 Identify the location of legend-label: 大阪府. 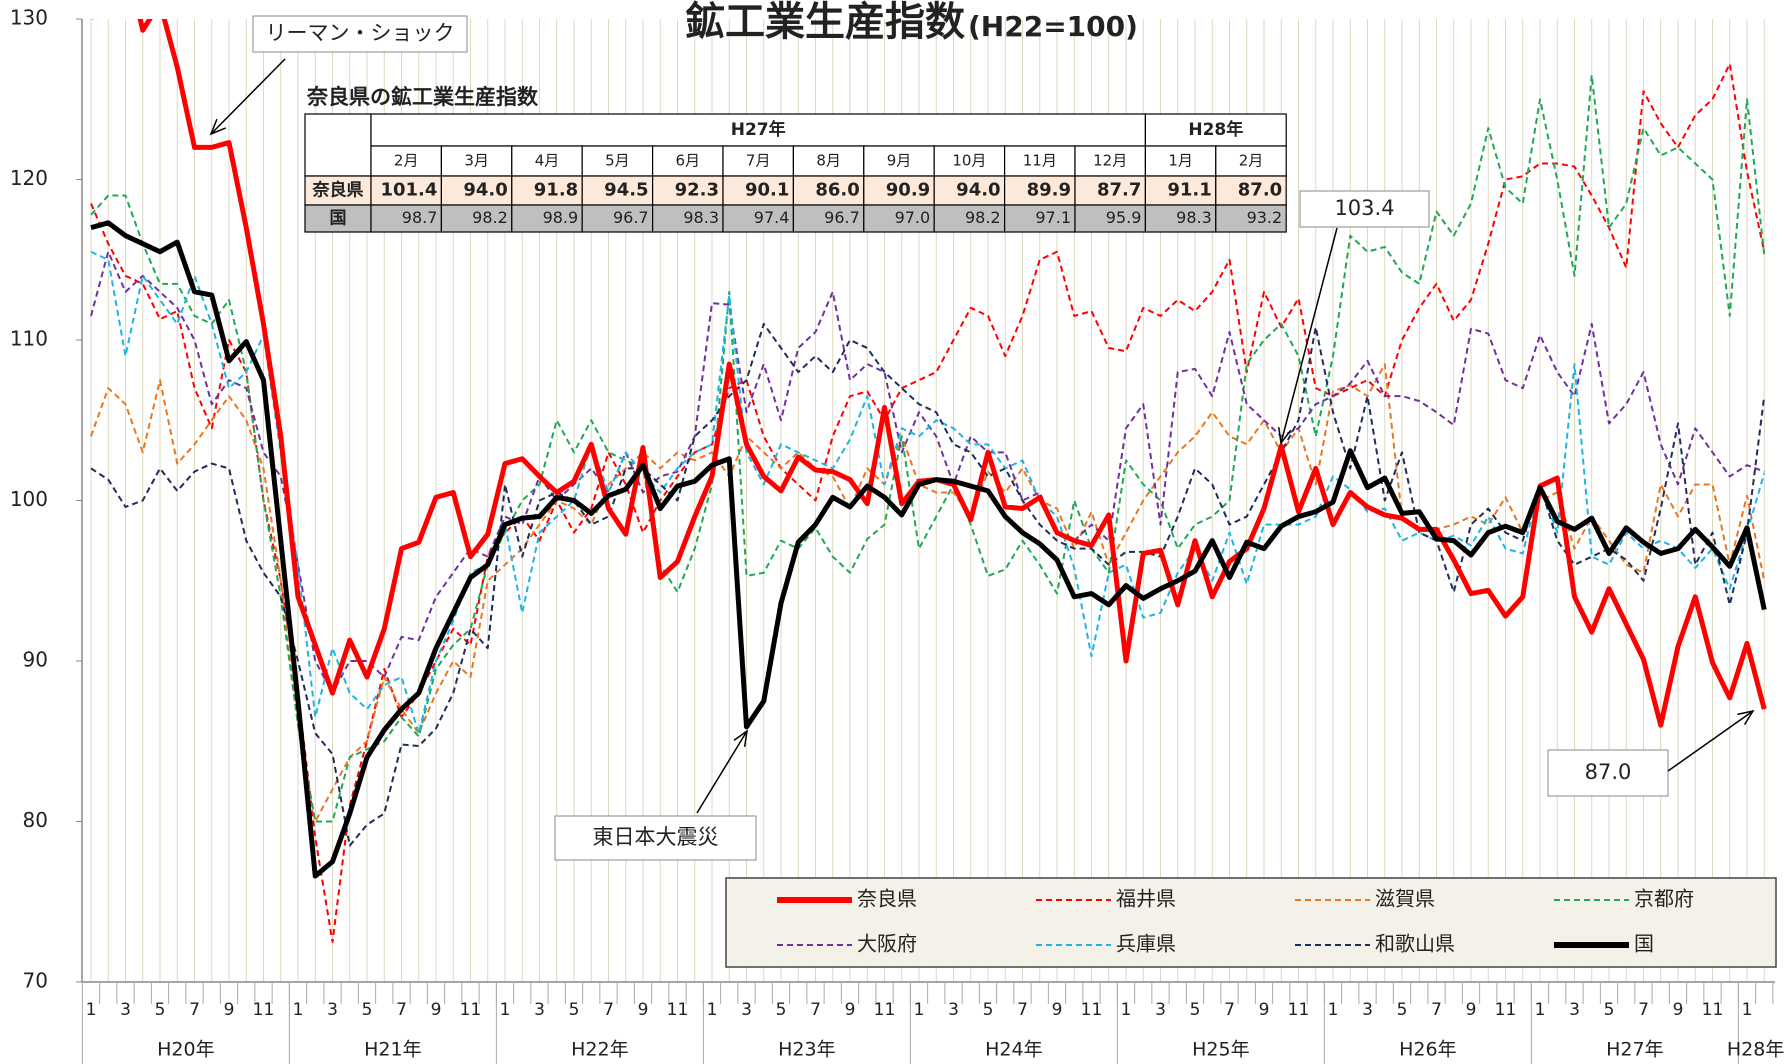
(887, 944).